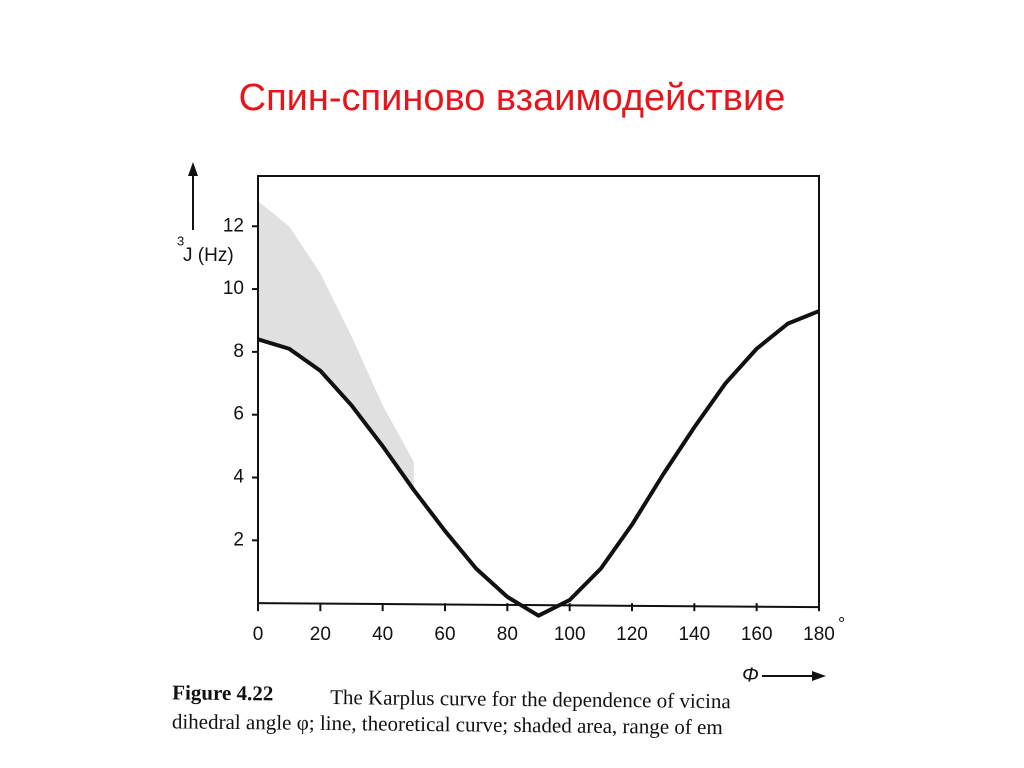  What do you see at coordinates (193, 169) in the screenshot?
I see `y-arrow-head` at bounding box center [193, 169].